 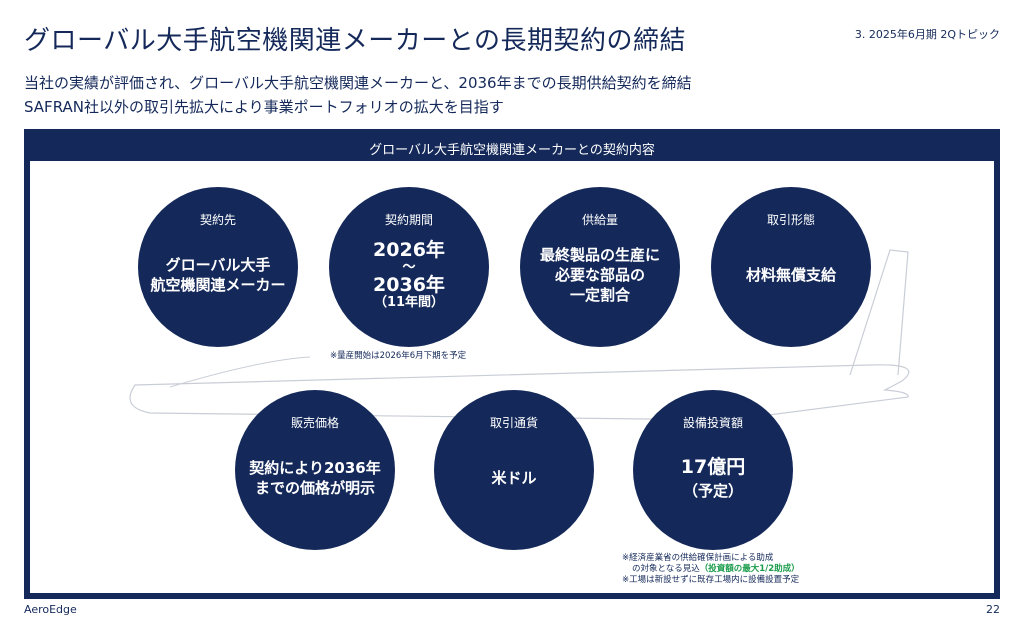 What do you see at coordinates (50, 609) in the screenshot?
I see `company-logo: AeroEdge` at bounding box center [50, 609].